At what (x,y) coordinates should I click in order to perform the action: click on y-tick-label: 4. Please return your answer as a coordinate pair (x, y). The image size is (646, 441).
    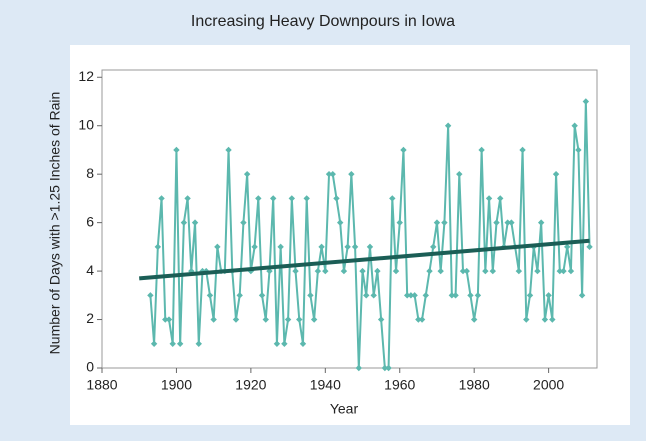
    Looking at the image, I should click on (90, 270).